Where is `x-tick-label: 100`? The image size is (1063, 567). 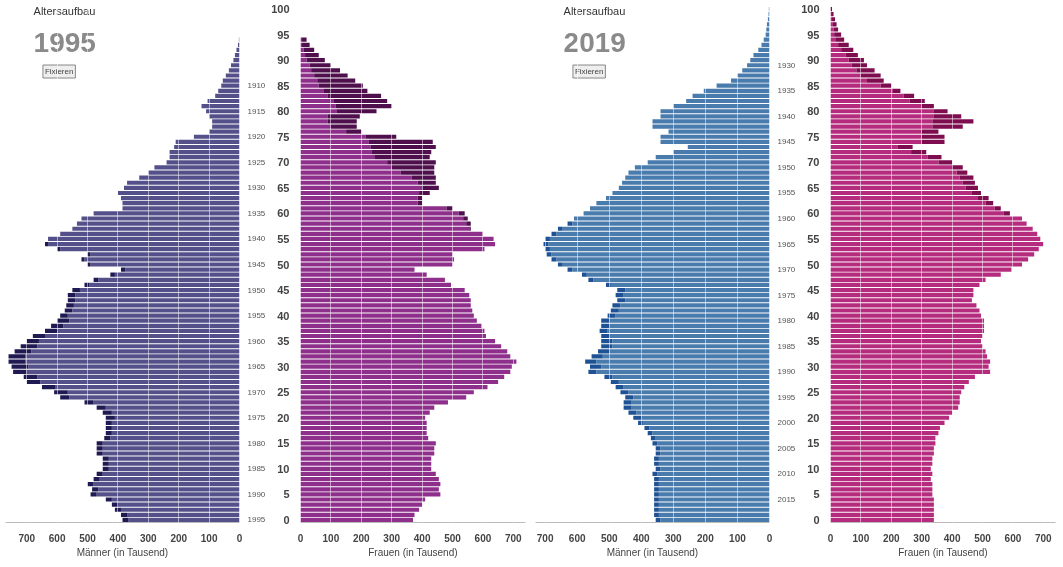 x-tick-label: 100 is located at coordinates (738, 538).